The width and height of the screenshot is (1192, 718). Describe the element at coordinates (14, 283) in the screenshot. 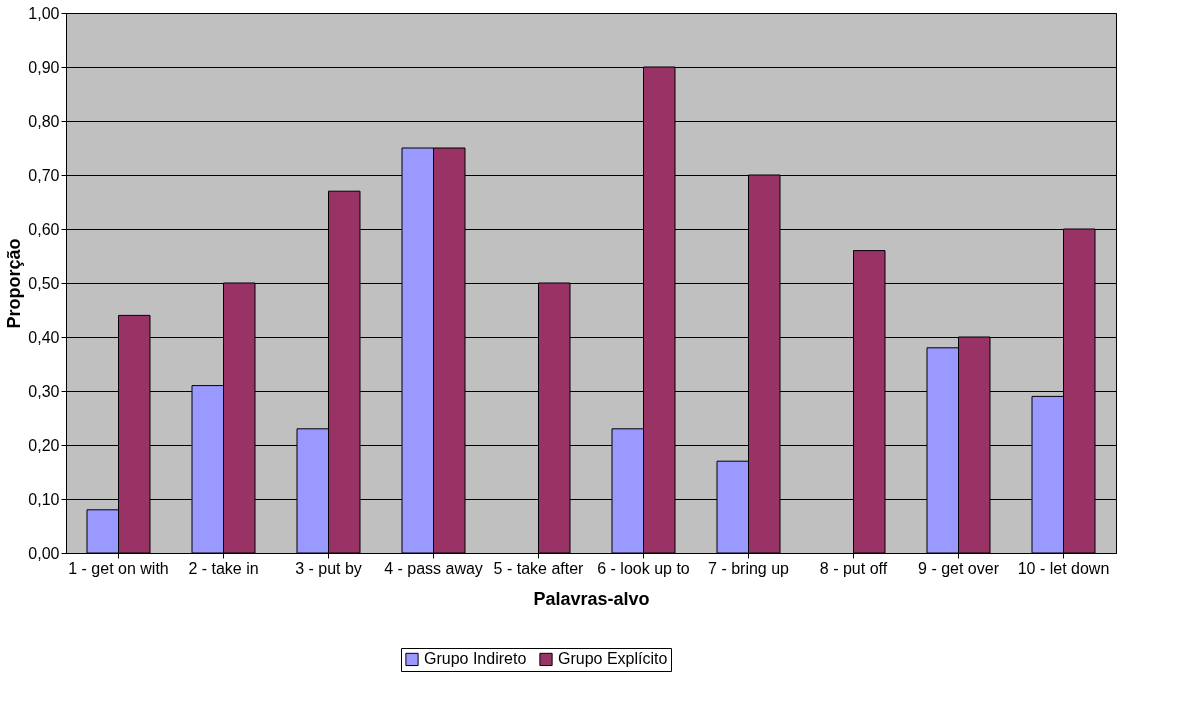

I see `y-axis-title: Proporção` at that location.